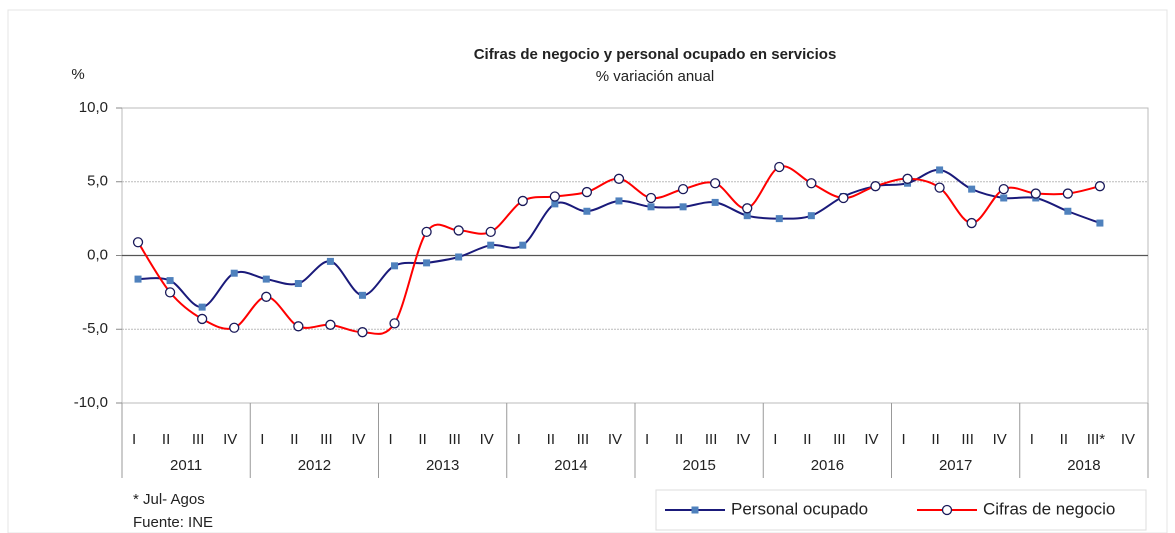 Image resolution: width=1175 pixels, height=533 pixels. What do you see at coordinates (186, 465) in the screenshot?
I see `year-label: 2011` at bounding box center [186, 465].